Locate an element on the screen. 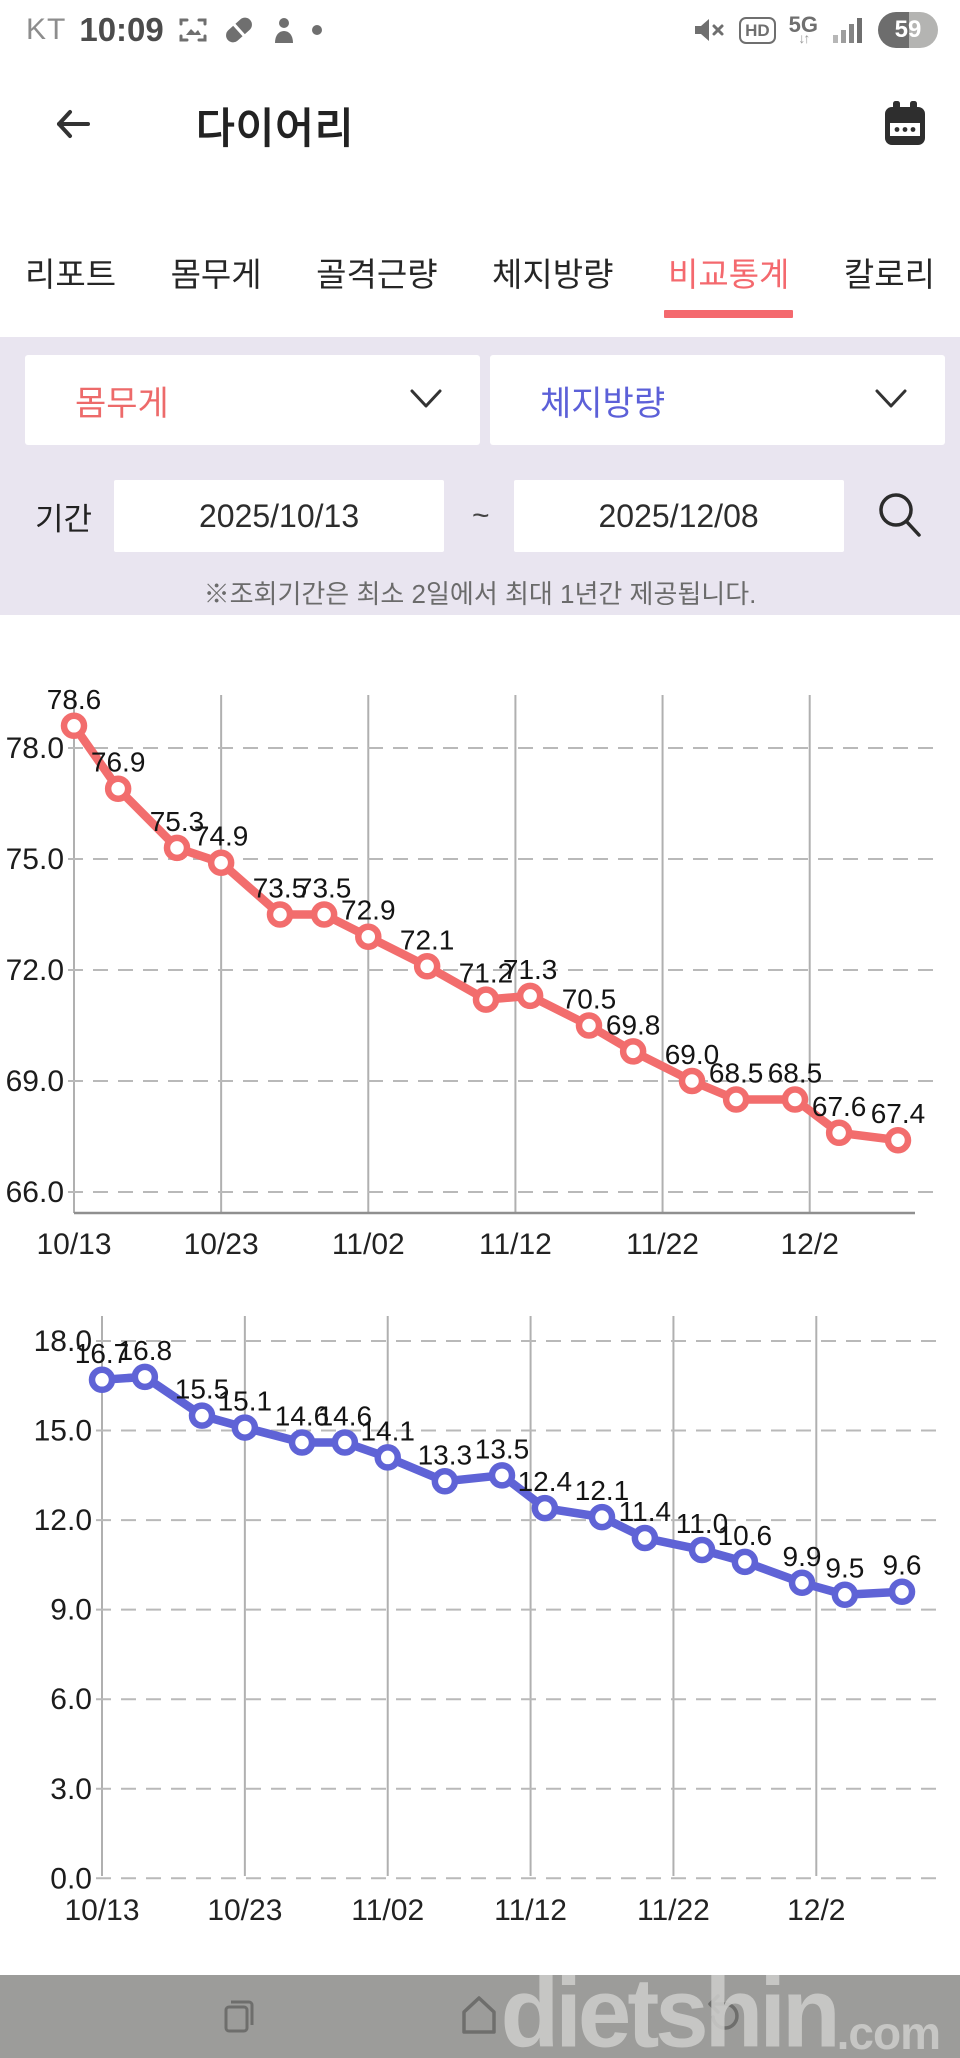 Image resolution: width=960 pixels, height=2058 pixels. metric-select-left: 몸무게 is located at coordinates (252, 400).